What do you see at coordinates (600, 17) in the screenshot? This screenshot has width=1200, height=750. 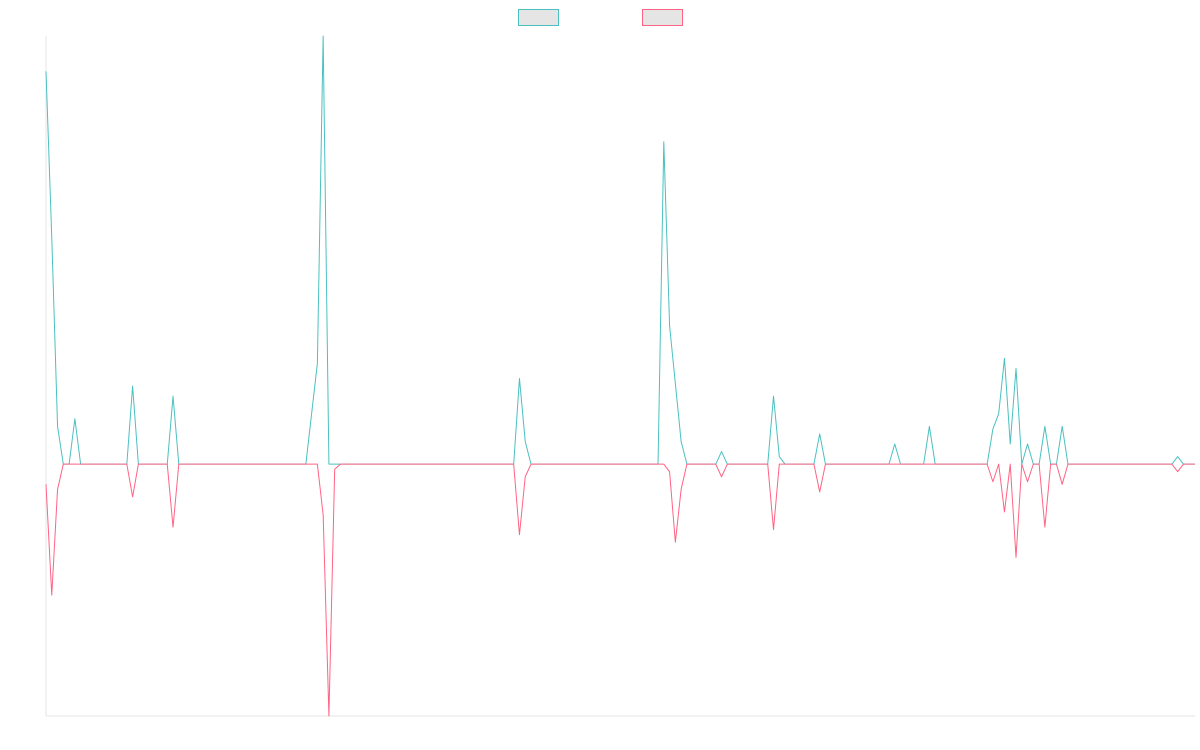 I see `legend` at bounding box center [600, 17].